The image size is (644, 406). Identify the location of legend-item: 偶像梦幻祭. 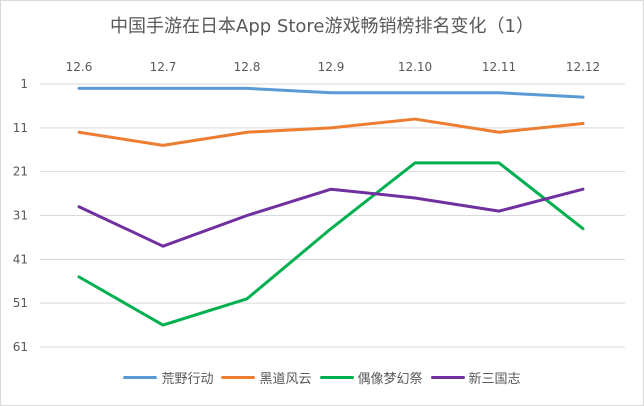
(371, 377).